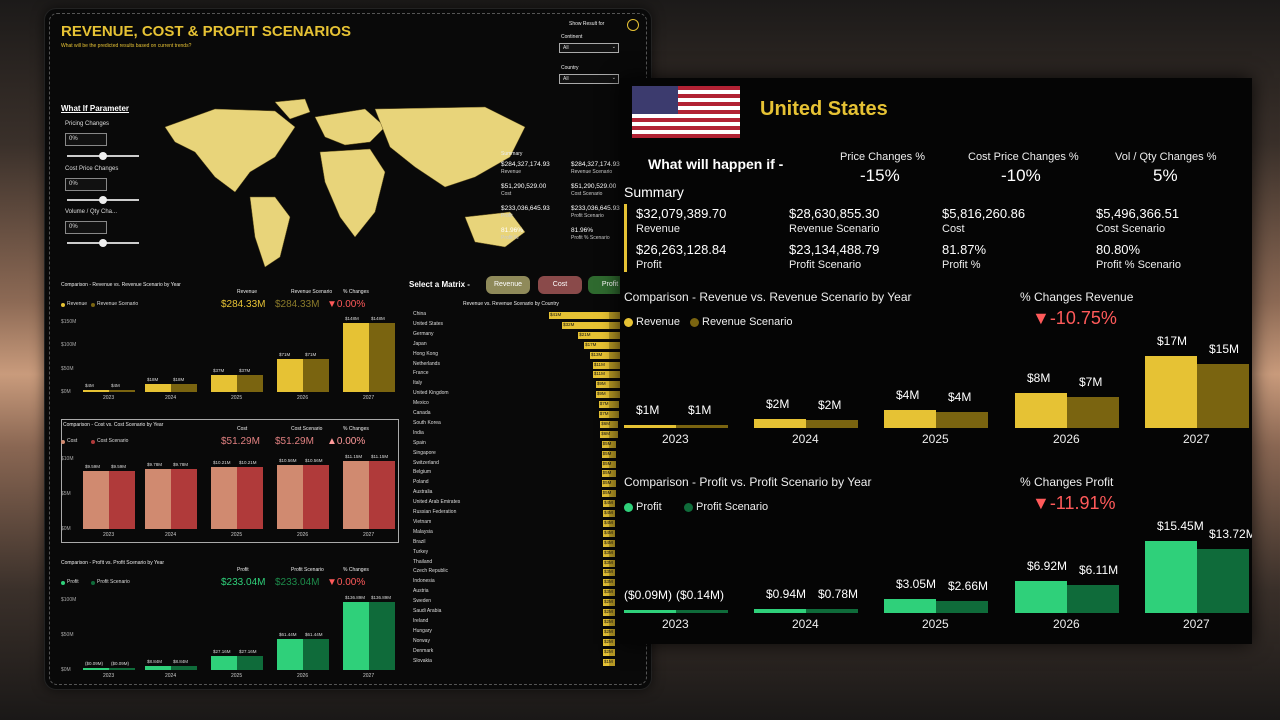  What do you see at coordinates (1138, 213) in the screenshot?
I see `summary-value: $5,496,366.51` at bounding box center [1138, 213].